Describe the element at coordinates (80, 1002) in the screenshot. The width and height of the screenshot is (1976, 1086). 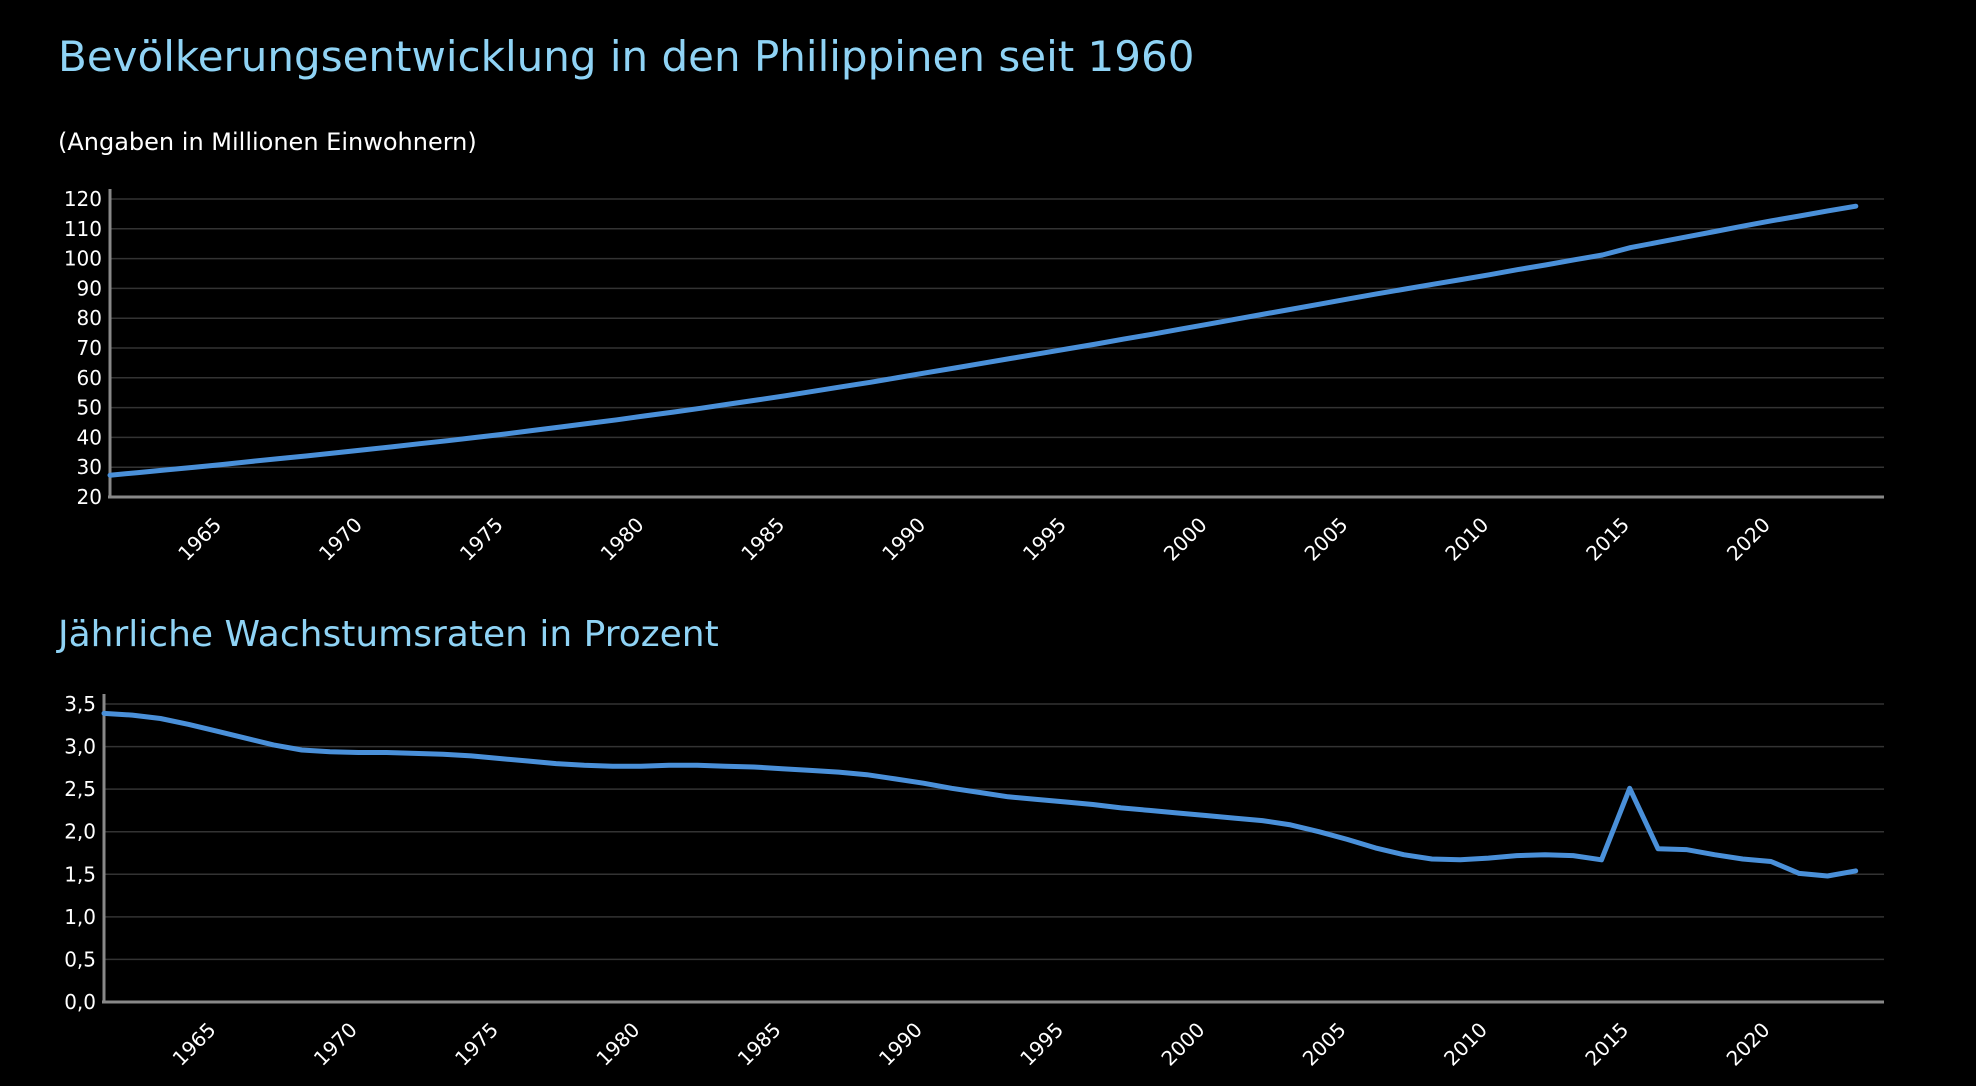
I see `growth-ytick-label: 0,0` at that location.